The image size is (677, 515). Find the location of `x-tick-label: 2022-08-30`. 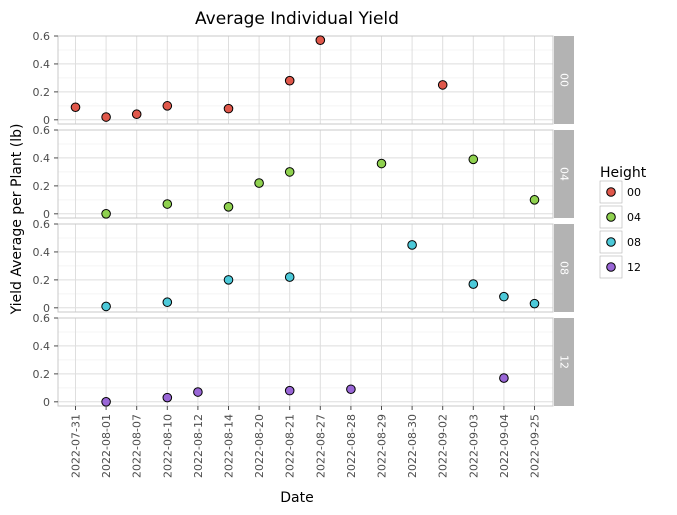

x-tick-label: 2022-08-30 is located at coordinates (412, 446).